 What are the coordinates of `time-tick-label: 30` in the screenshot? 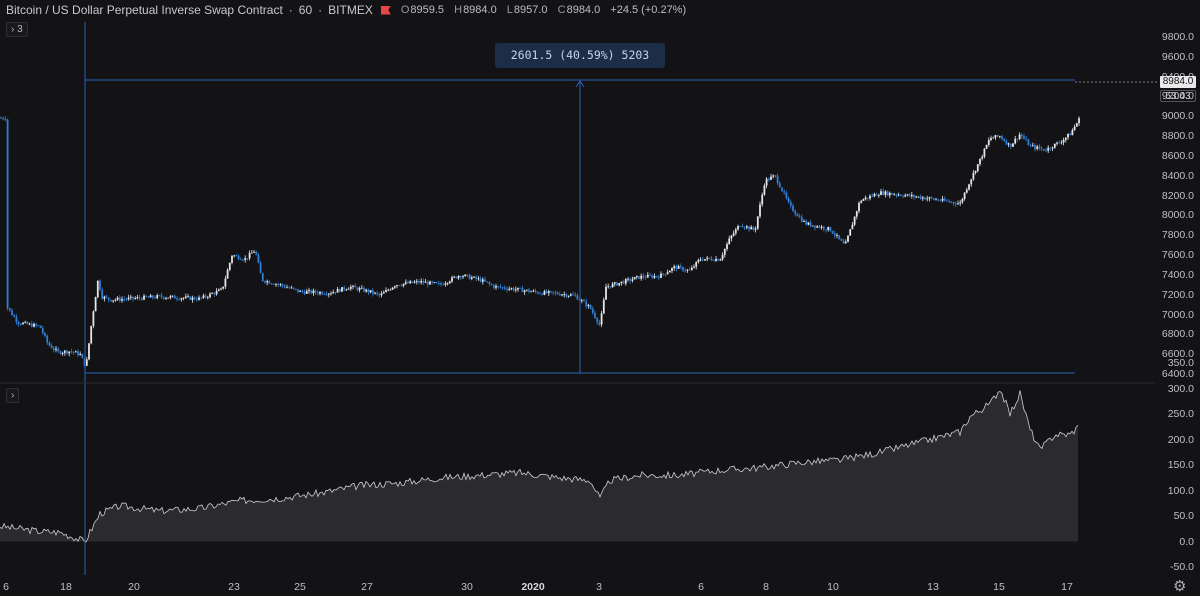 It's located at (467, 587).